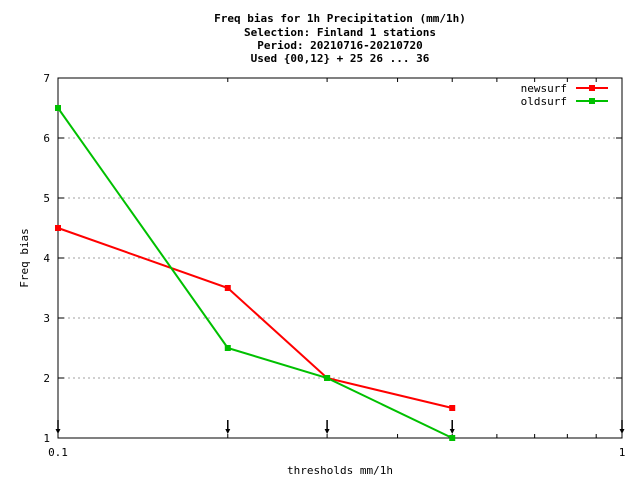  What do you see at coordinates (622, 452) in the screenshot?
I see `x-tick-label: 1` at bounding box center [622, 452].